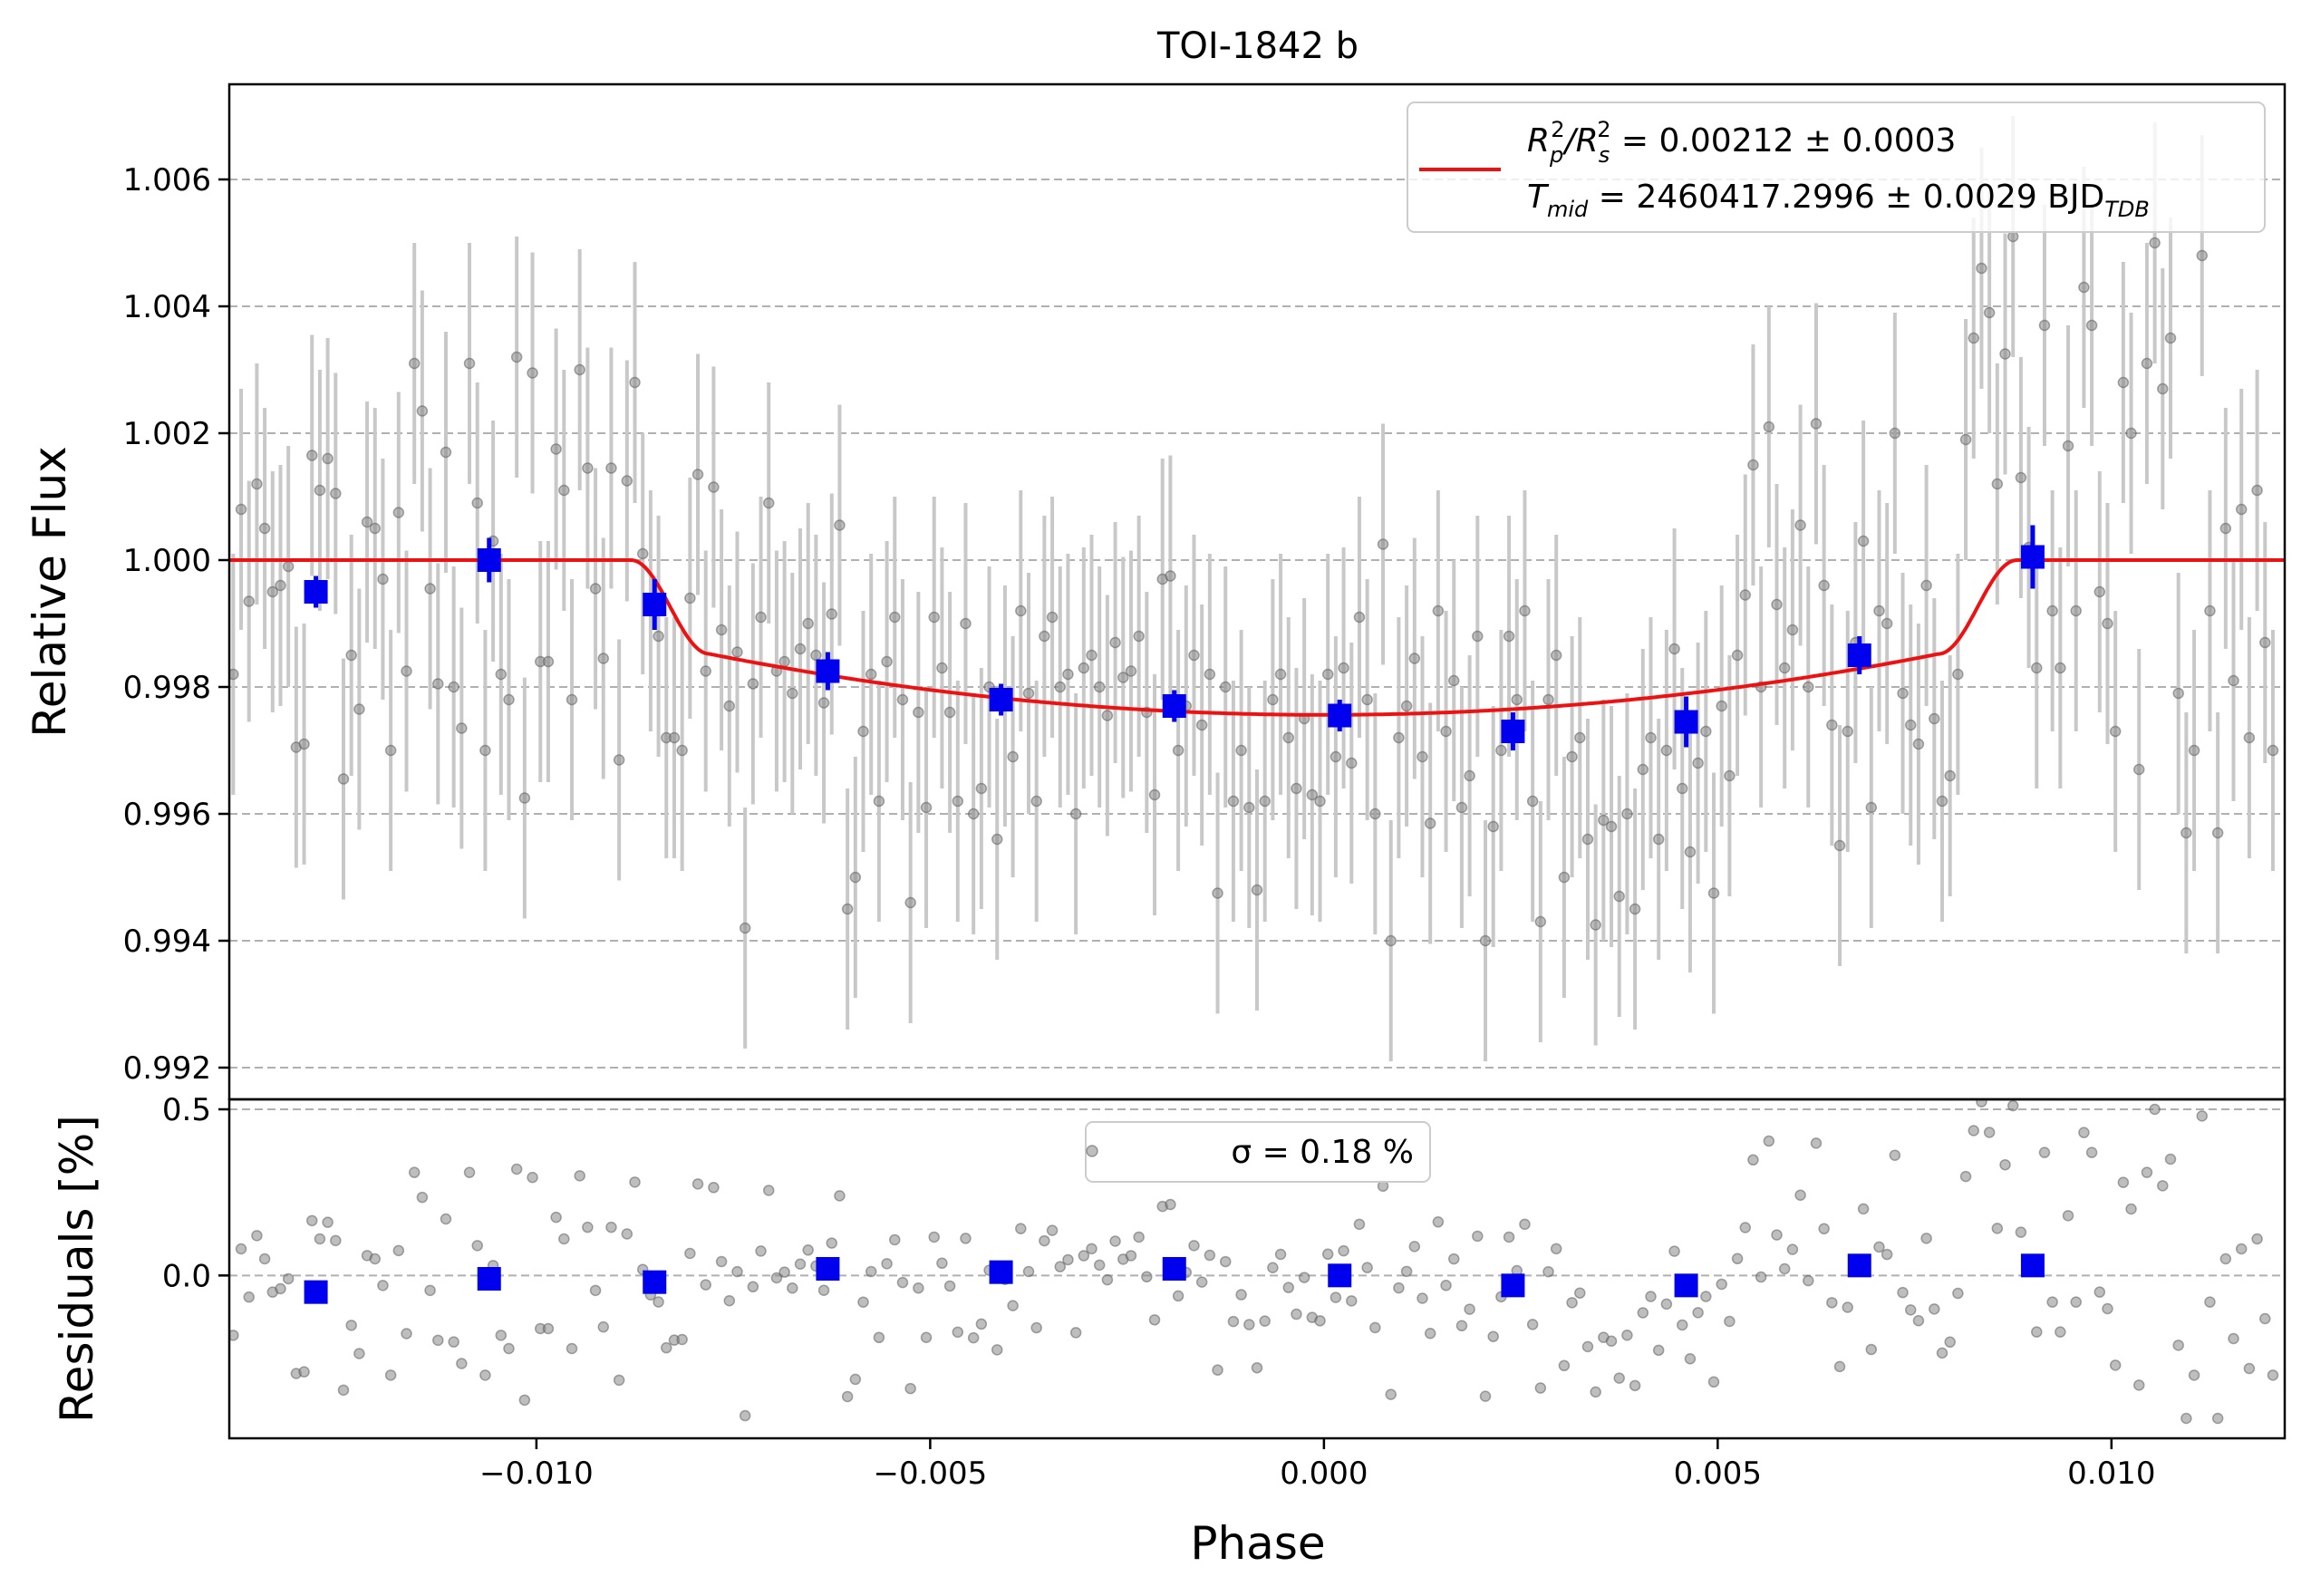 The width and height of the screenshot is (2311, 1596). What do you see at coordinates (1174, 637) in the screenshot?
I see `binned-flux-points` at bounding box center [1174, 637].